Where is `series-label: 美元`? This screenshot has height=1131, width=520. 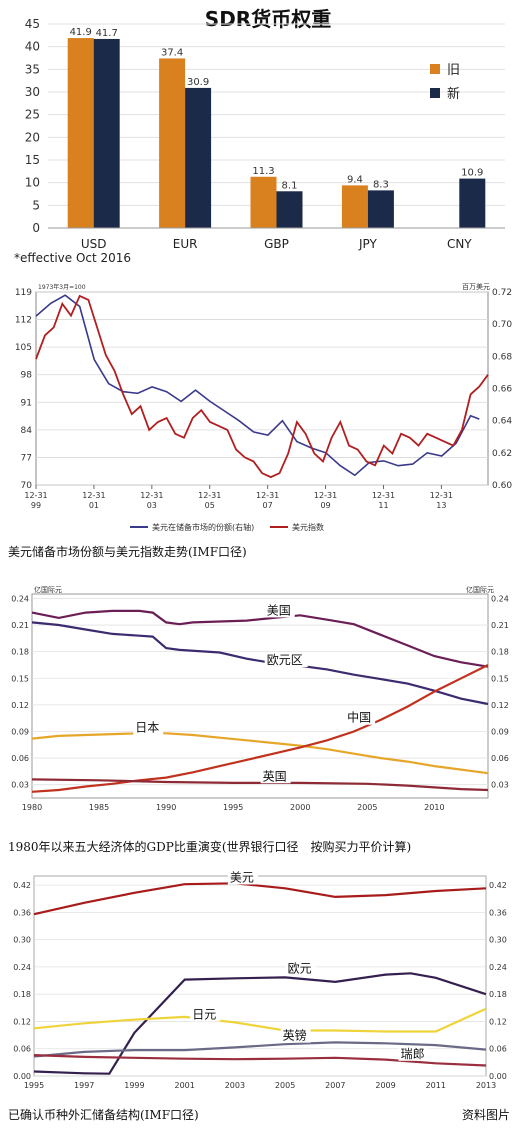 series-label: 美元 is located at coordinates (242, 877).